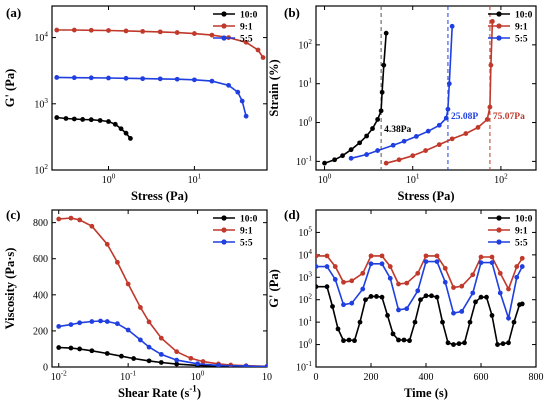 Image resolution: width=550 pixels, height=408 pixels. What do you see at coordinates (59, 377) in the screenshot?
I see `x-tick-label: 10⁻²` at bounding box center [59, 377].